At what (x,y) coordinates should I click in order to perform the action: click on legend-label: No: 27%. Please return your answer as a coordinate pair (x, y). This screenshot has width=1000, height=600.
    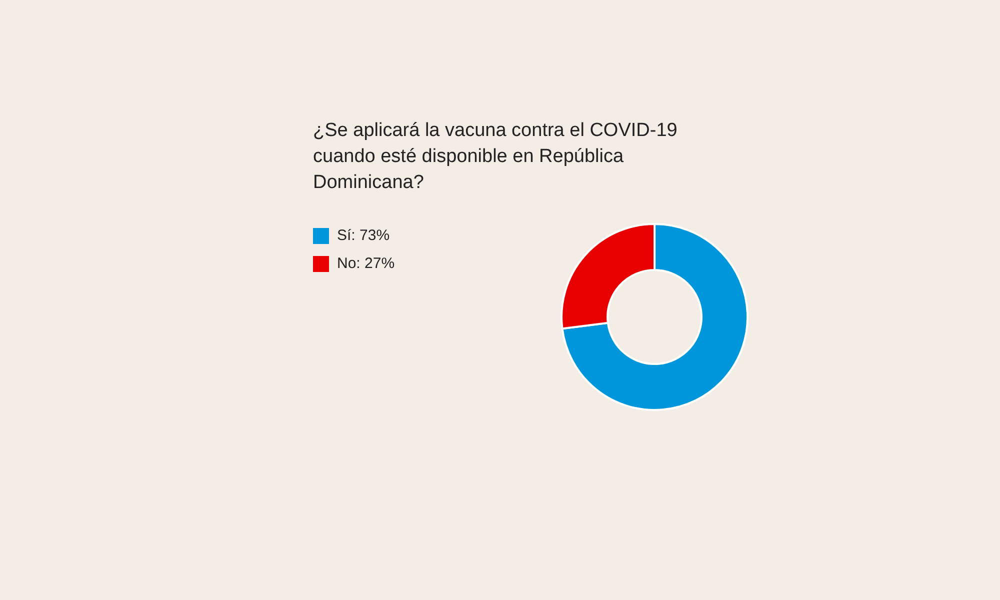
    Looking at the image, I should click on (366, 263).